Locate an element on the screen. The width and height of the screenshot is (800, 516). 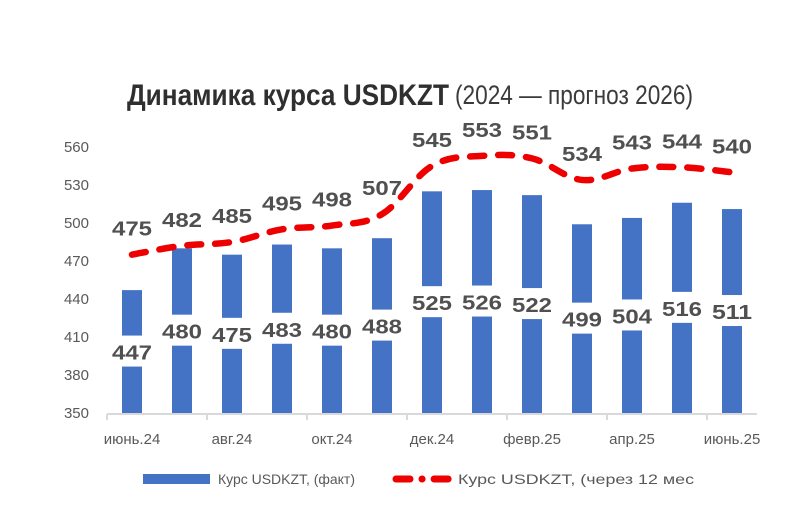
x-tick-label: февр.25 is located at coordinates (532, 439).